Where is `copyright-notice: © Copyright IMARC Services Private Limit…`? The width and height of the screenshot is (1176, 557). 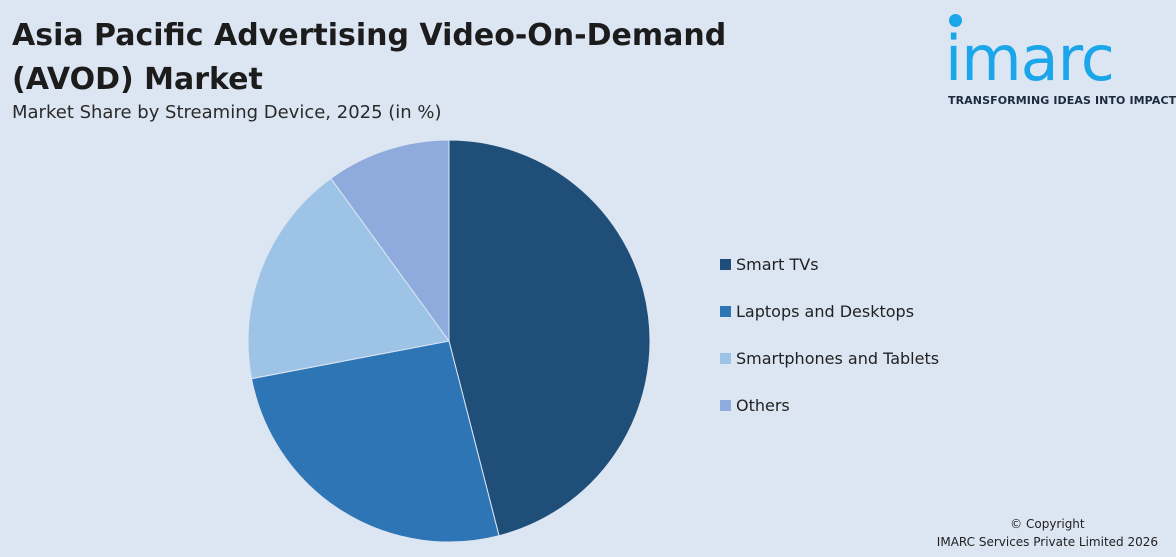
copyright-notice: © Copyright IMARC Services Private Limit… is located at coordinates (1047, 533).